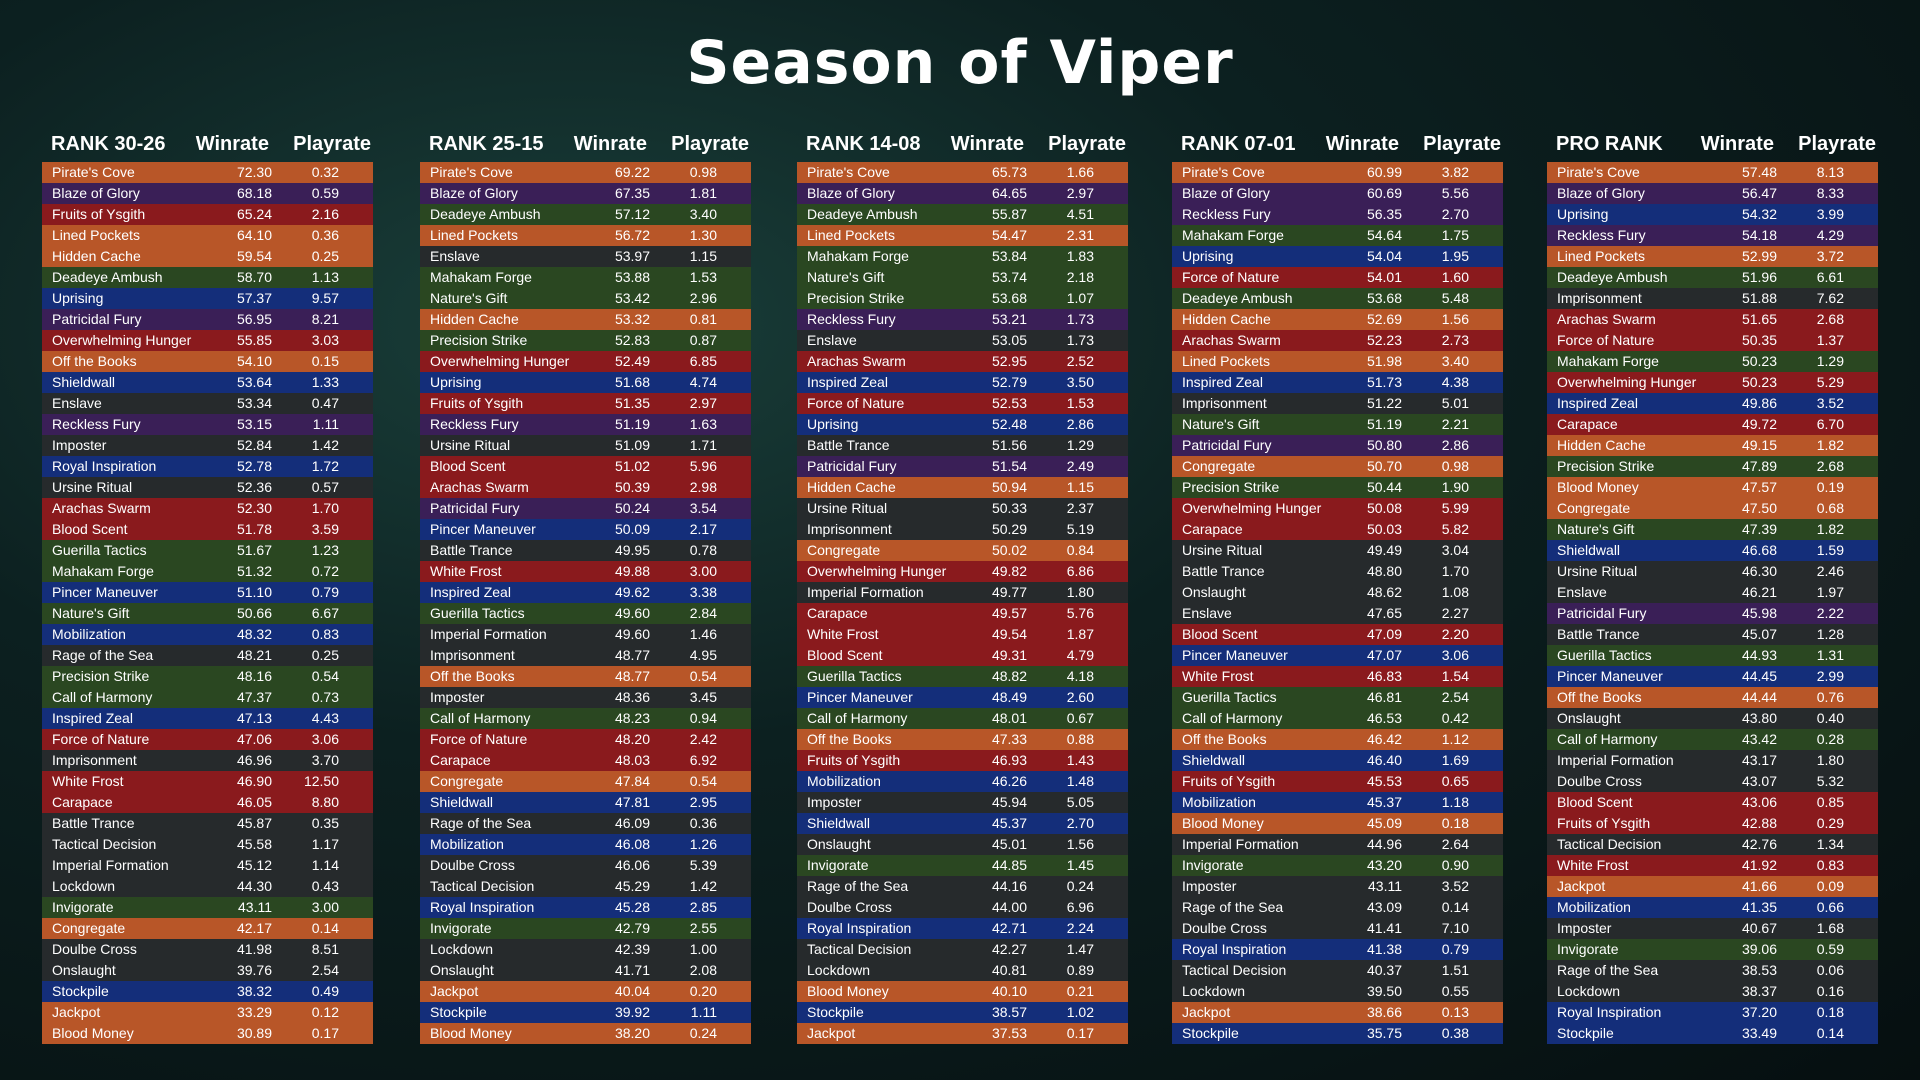 Image resolution: width=1920 pixels, height=1080 pixels. What do you see at coordinates (1712, 991) in the screenshot?
I see `table-row: Lockdown 38.37 0.16` at bounding box center [1712, 991].